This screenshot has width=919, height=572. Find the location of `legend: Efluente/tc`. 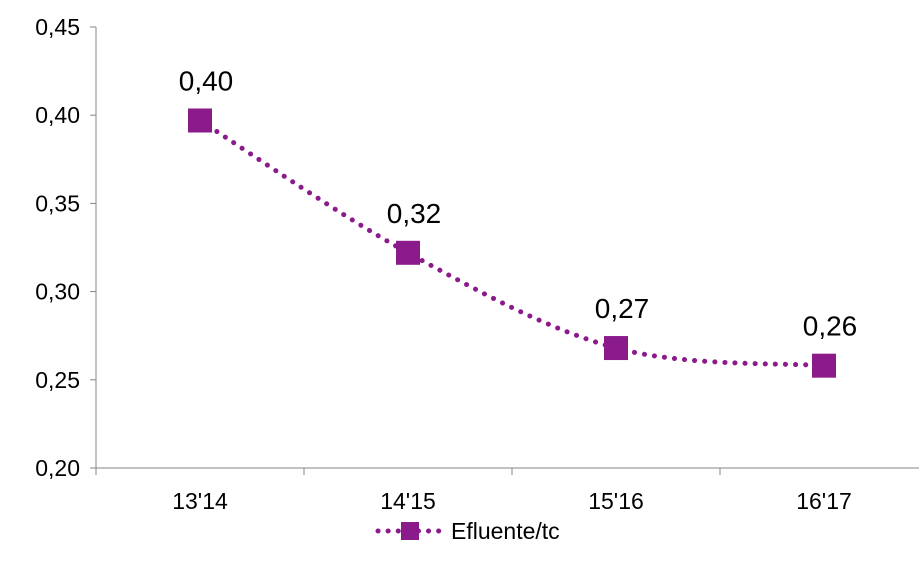

legend: Efluente/tc is located at coordinates (467, 531).